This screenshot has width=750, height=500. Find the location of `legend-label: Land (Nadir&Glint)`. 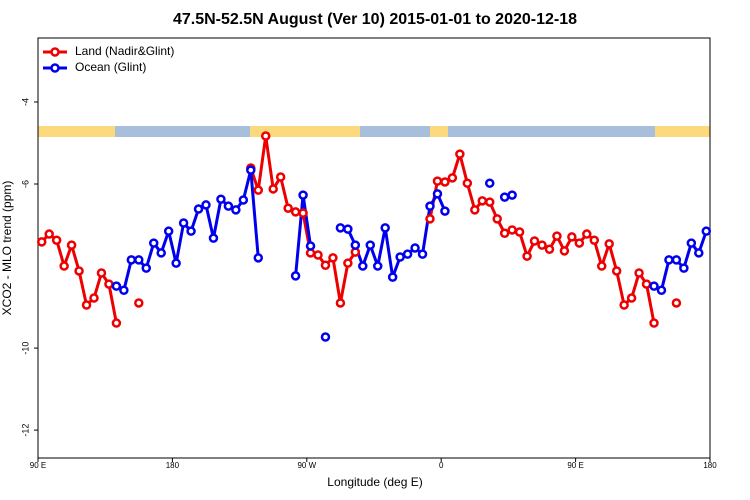

legend-label: Land (Nadir&Glint) is located at coordinates (124, 51).